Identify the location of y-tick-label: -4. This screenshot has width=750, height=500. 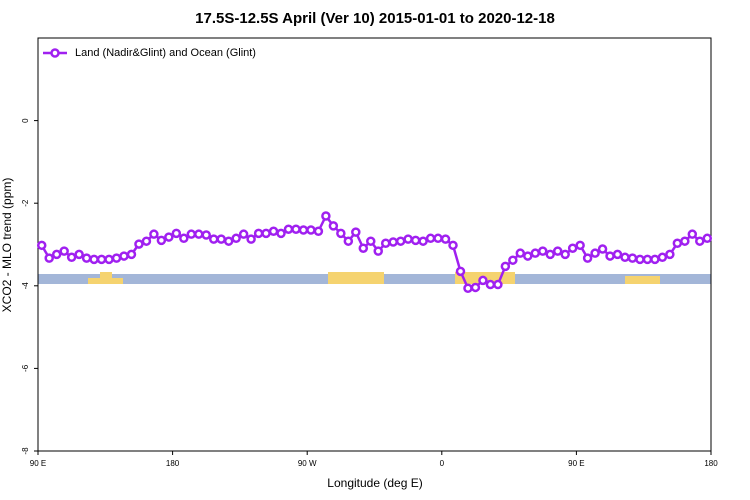
(25, 286).